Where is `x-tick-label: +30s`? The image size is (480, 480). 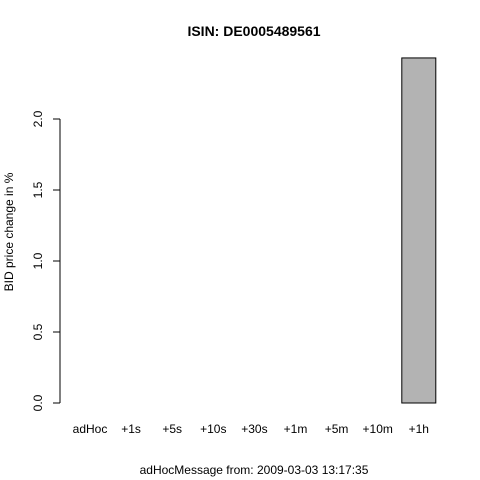 x-tick-label: +30s is located at coordinates (254, 429).